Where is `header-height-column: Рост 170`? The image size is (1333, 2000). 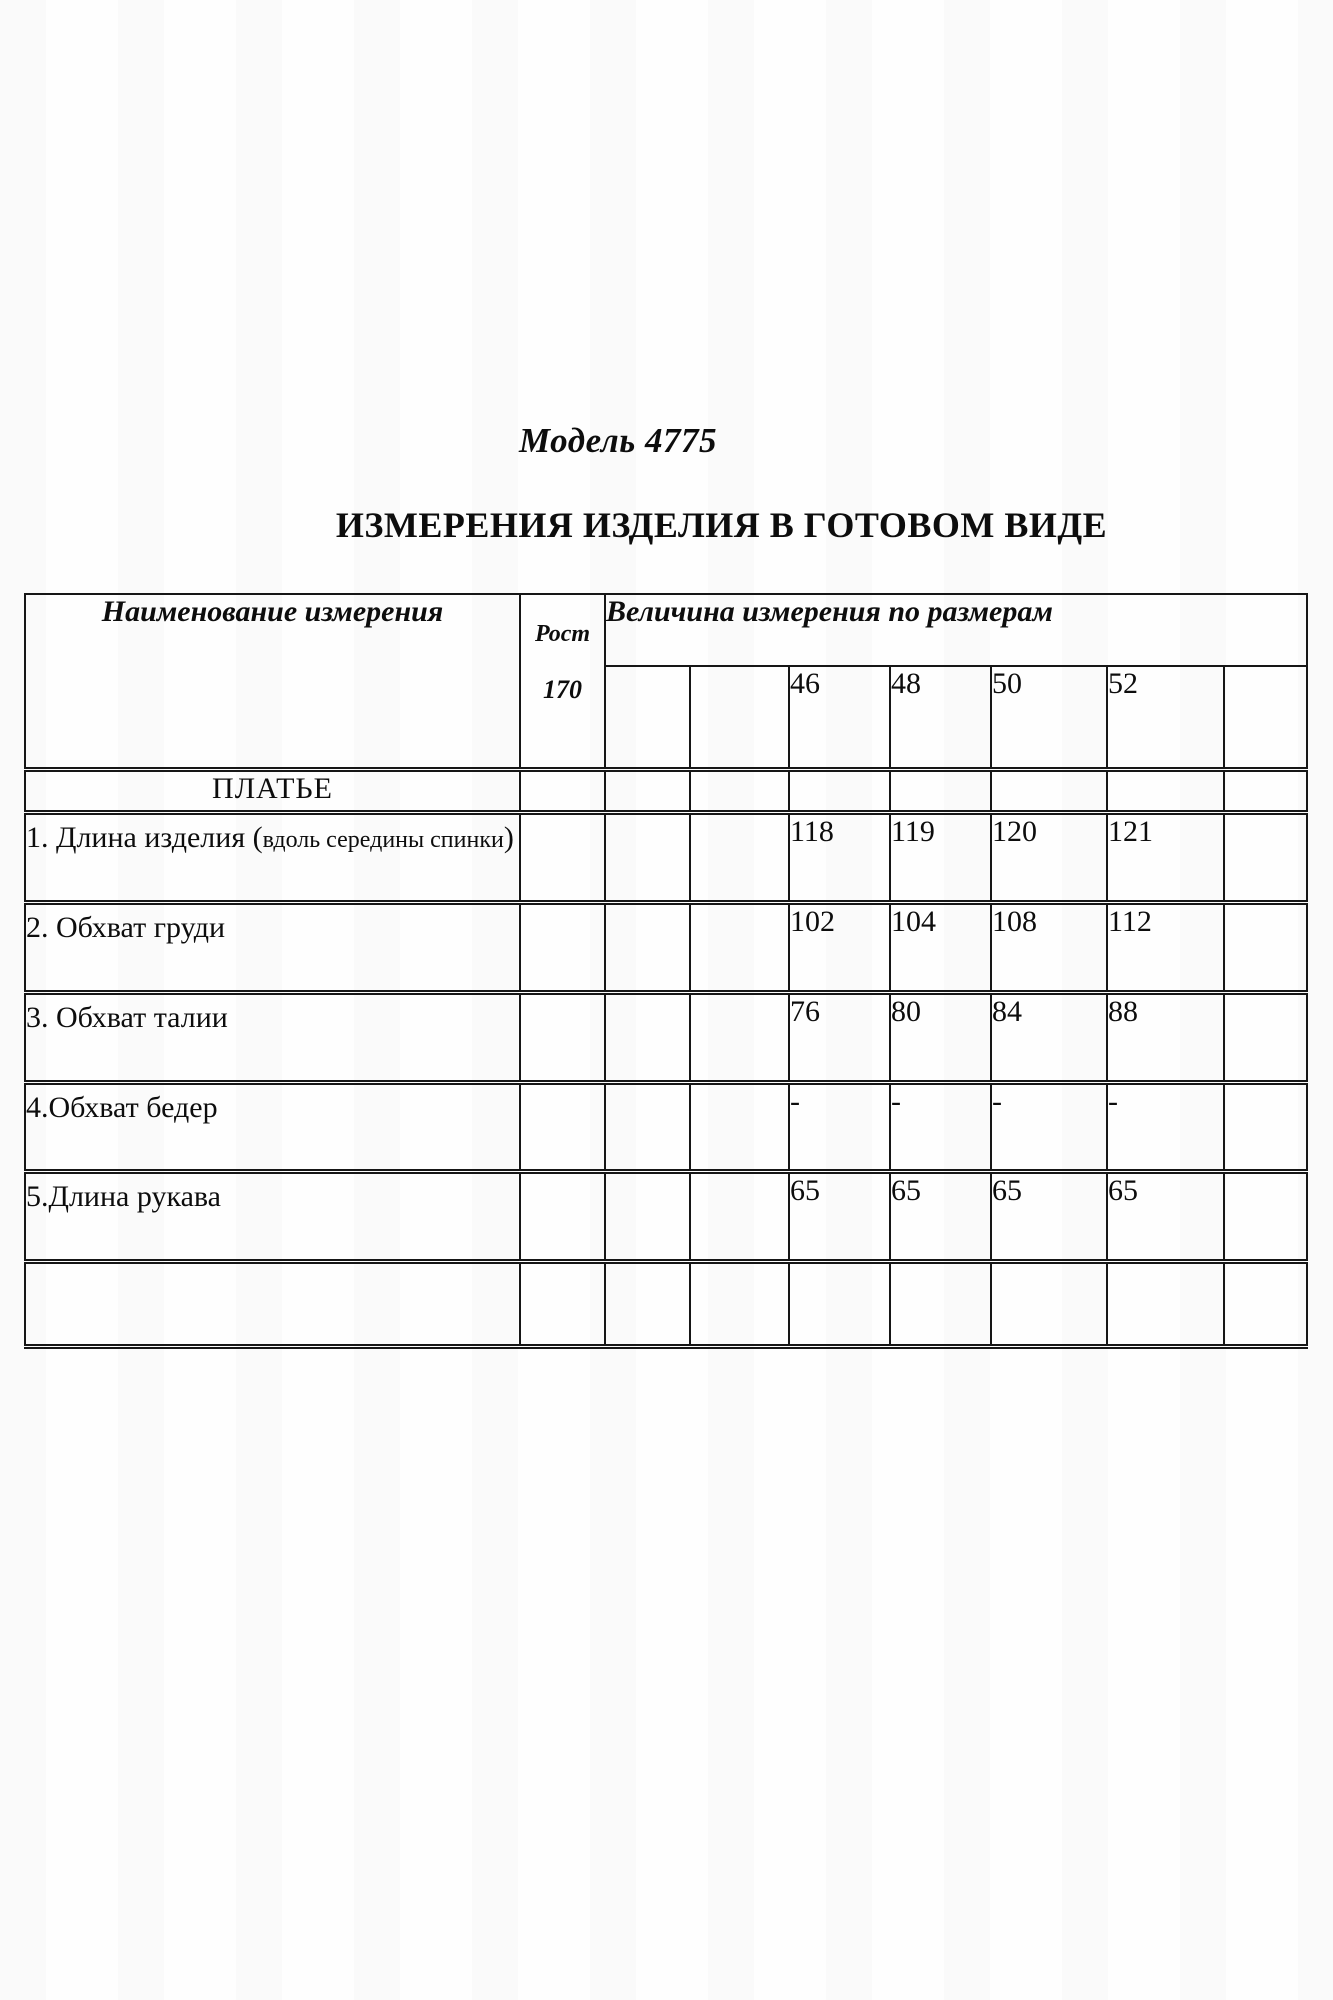 header-height-column: Рост 170 is located at coordinates (562, 682).